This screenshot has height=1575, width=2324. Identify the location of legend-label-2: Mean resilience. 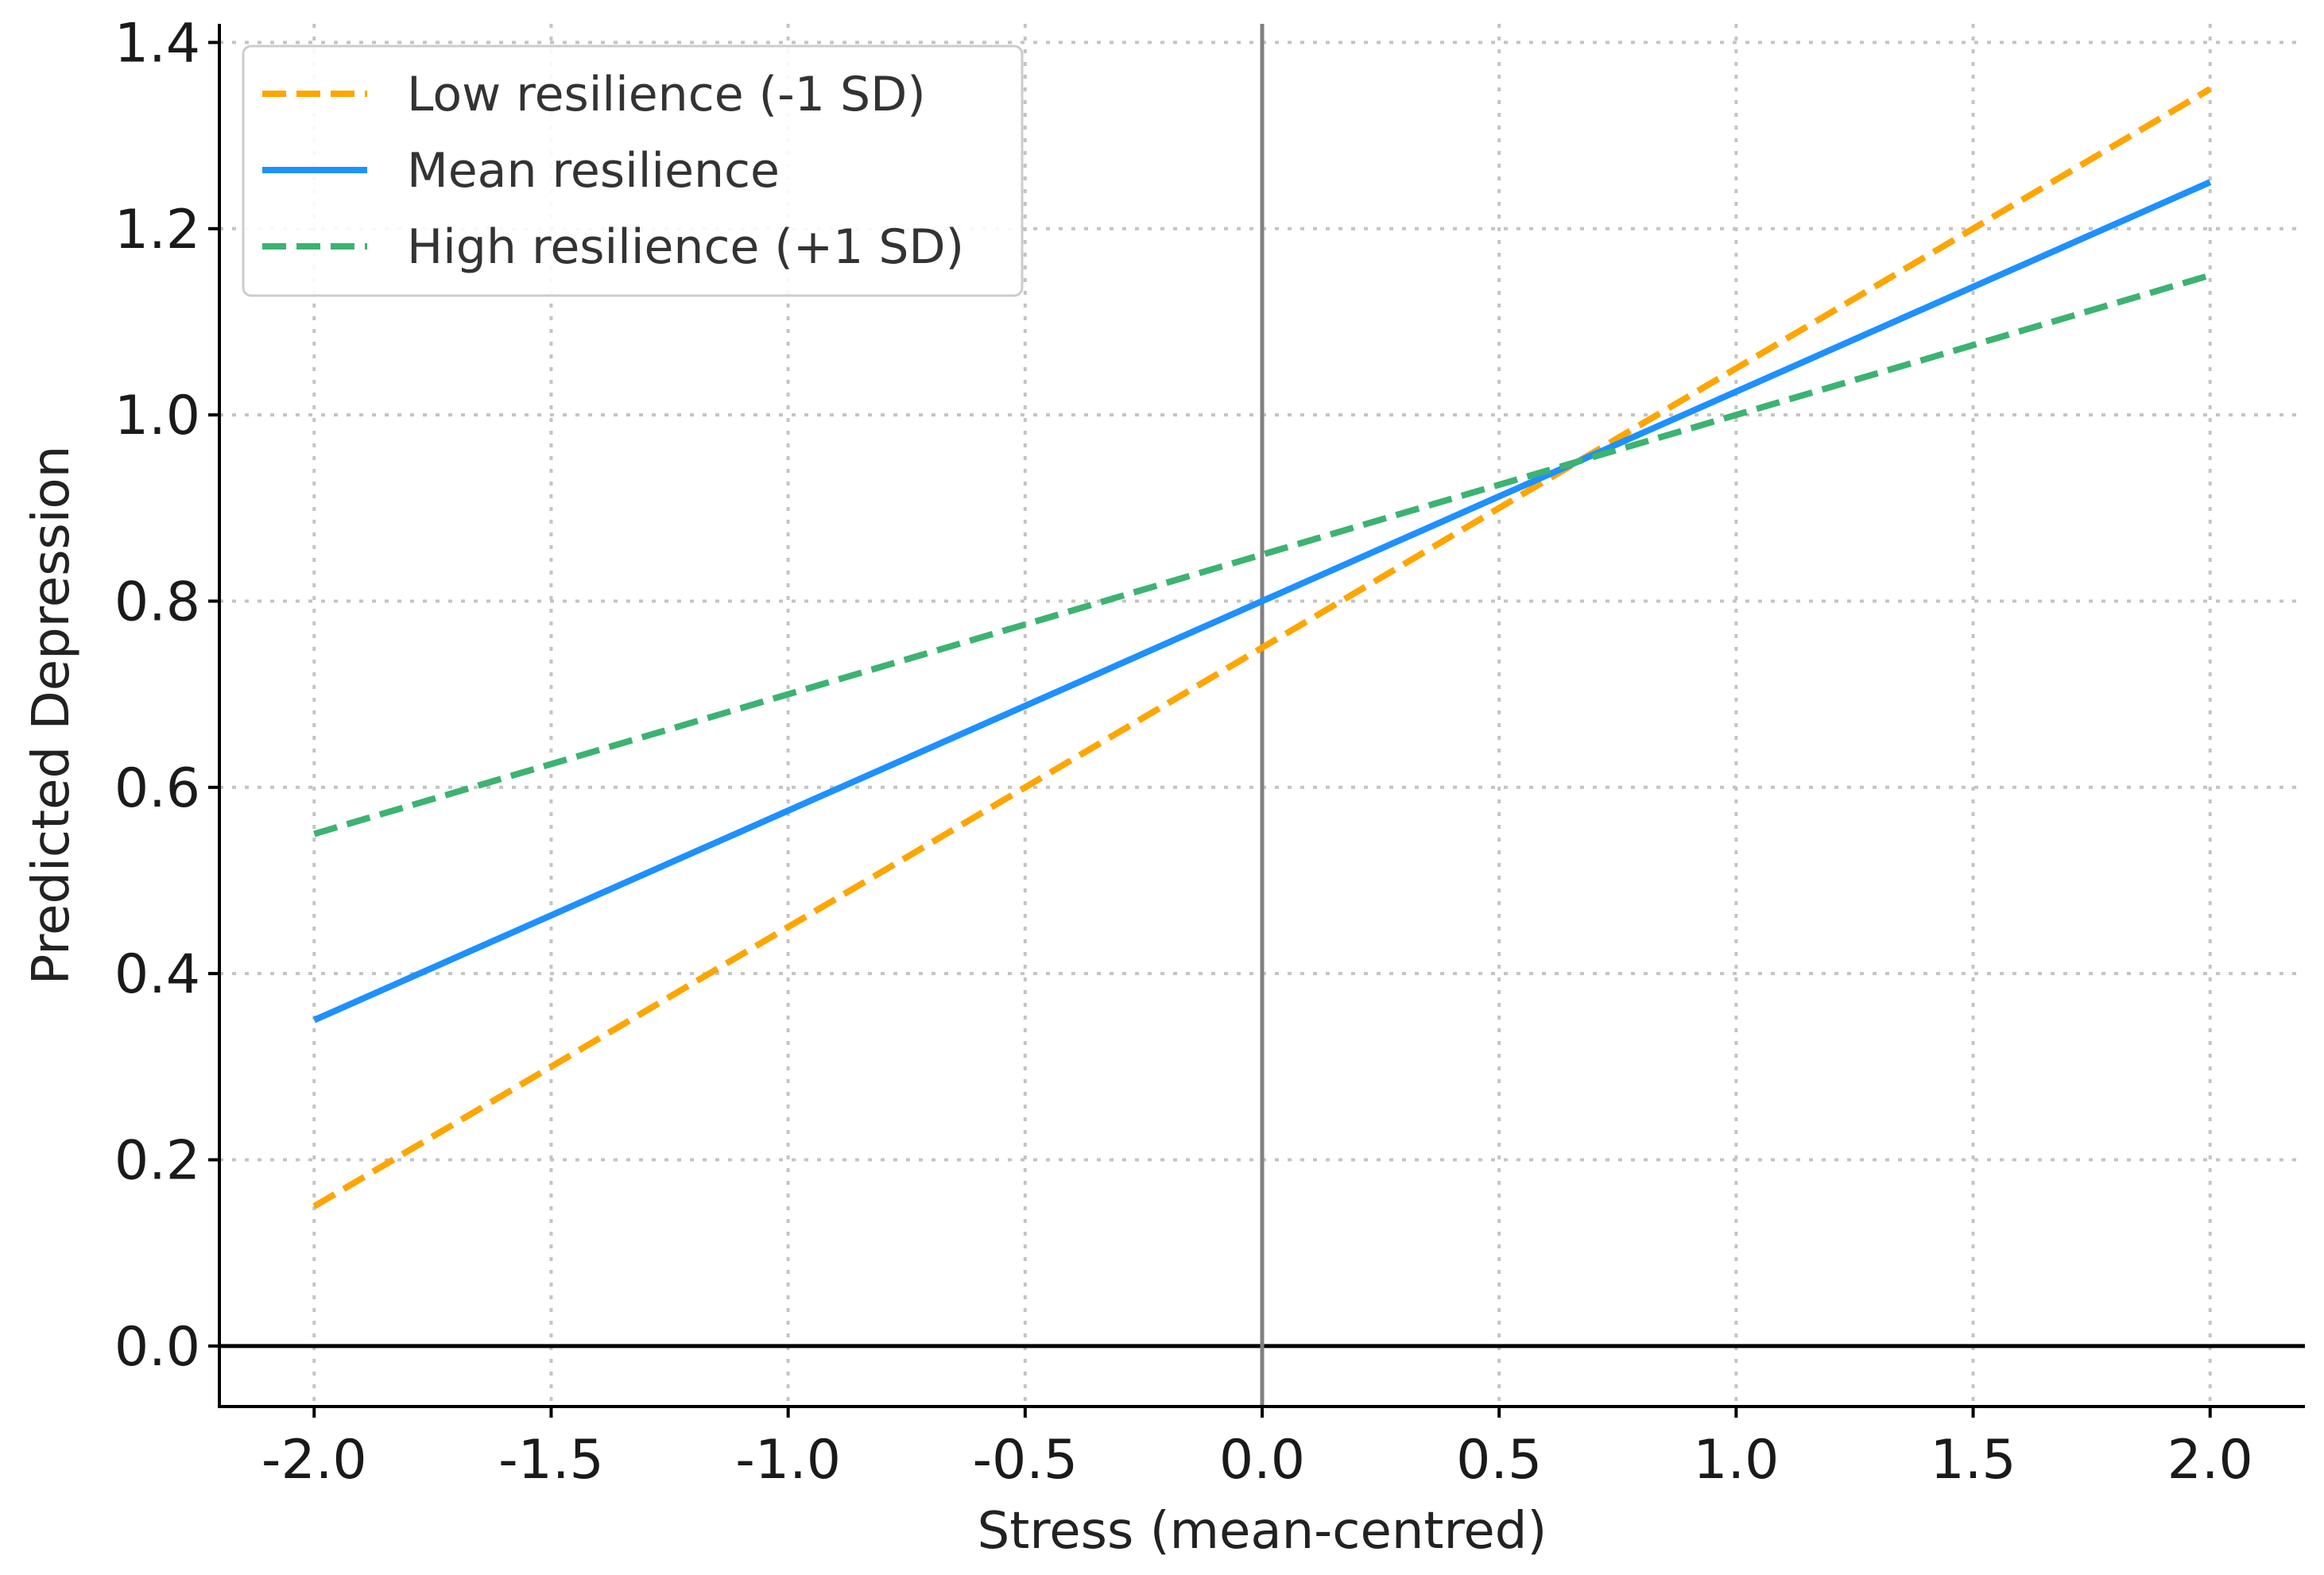
(593, 171).